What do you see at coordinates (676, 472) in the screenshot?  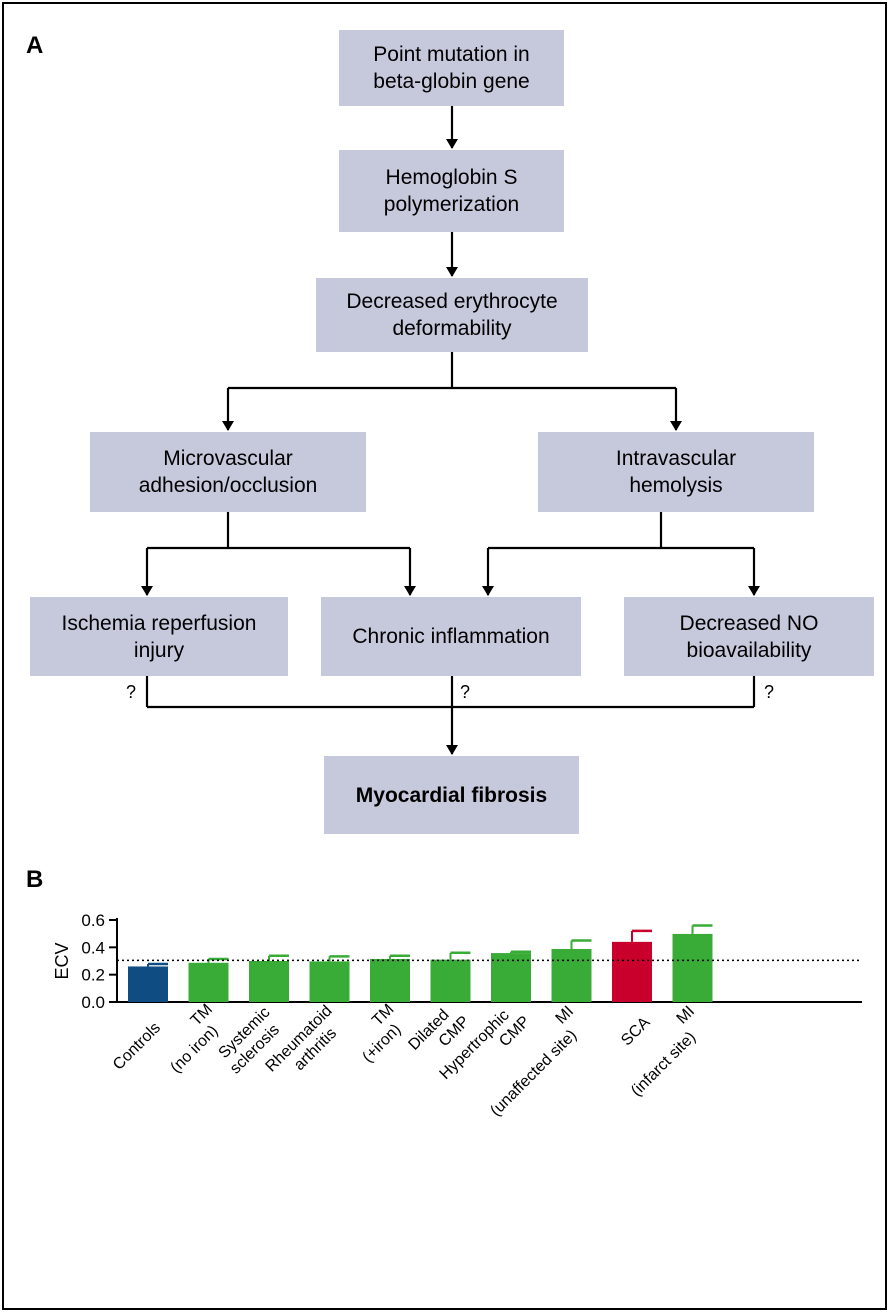 I see `box-intravascular: Intravascular hemolysis` at bounding box center [676, 472].